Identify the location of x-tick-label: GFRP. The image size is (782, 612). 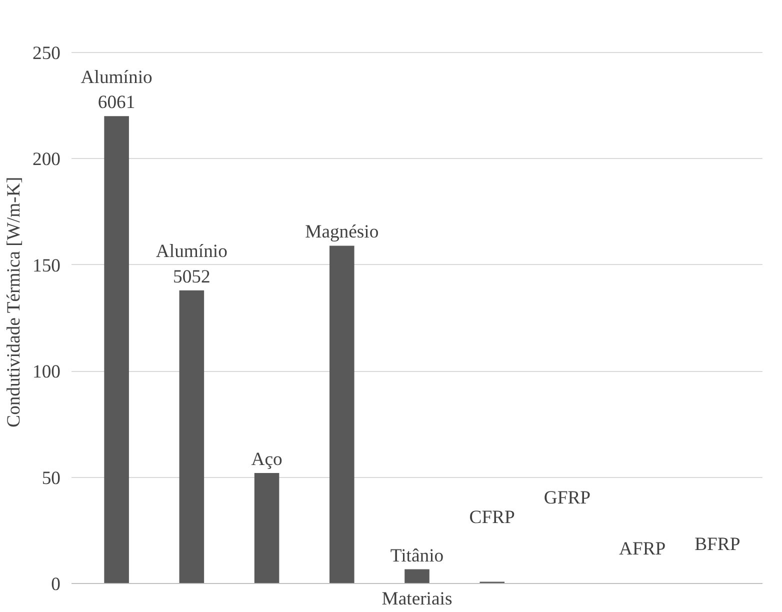
(567, 497).